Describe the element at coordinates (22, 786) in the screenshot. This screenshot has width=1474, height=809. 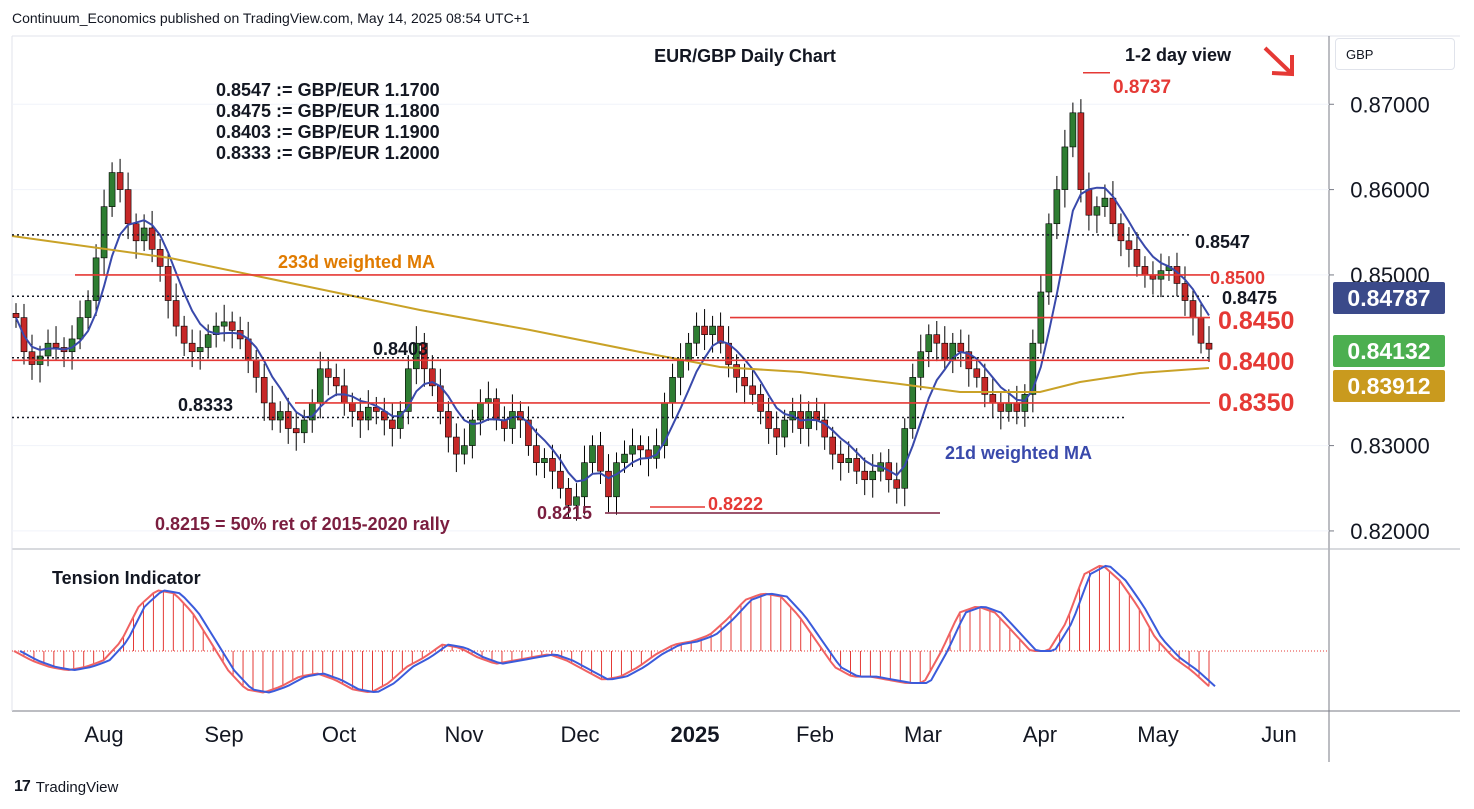
I see `tradingview-logo-icon: 17` at that location.